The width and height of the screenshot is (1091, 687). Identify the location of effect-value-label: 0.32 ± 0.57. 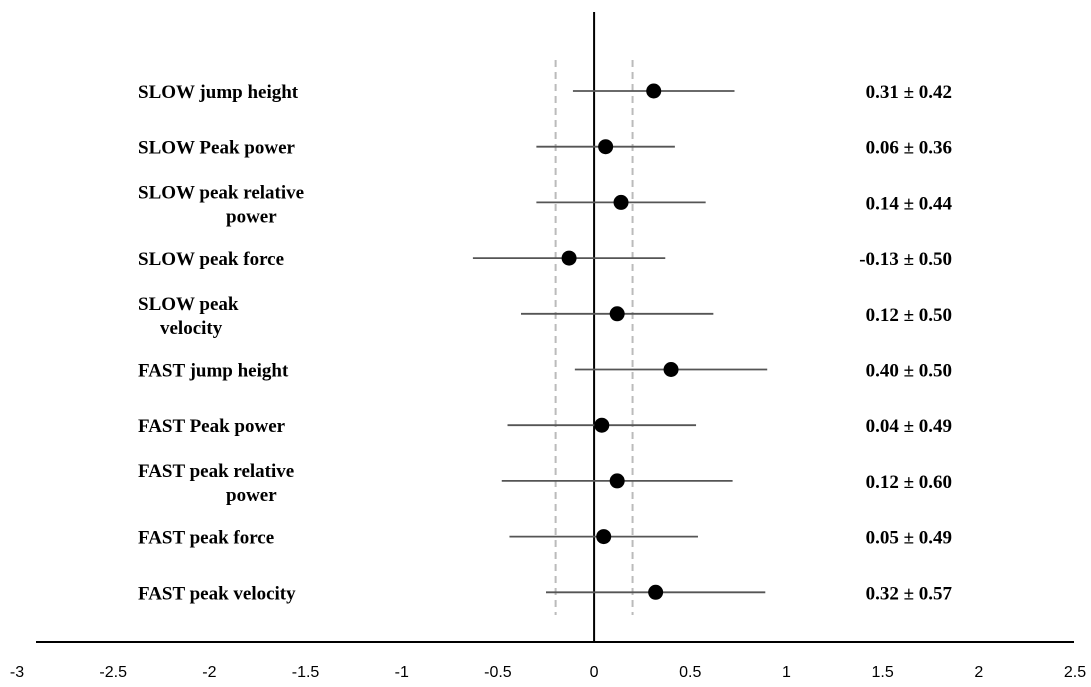
(909, 593).